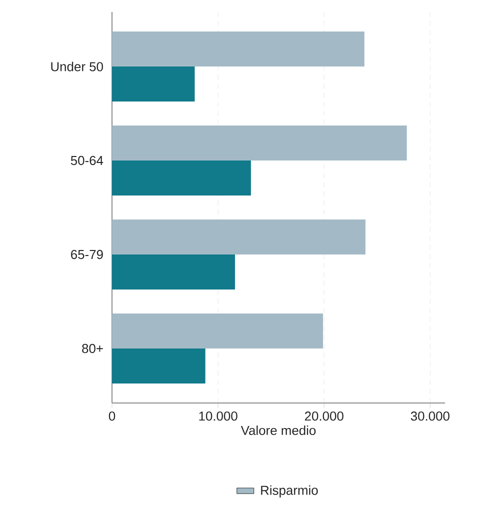 The image size is (487, 516). What do you see at coordinates (218, 416) in the screenshot?
I see `x-tick-label: 10.000` at bounding box center [218, 416].